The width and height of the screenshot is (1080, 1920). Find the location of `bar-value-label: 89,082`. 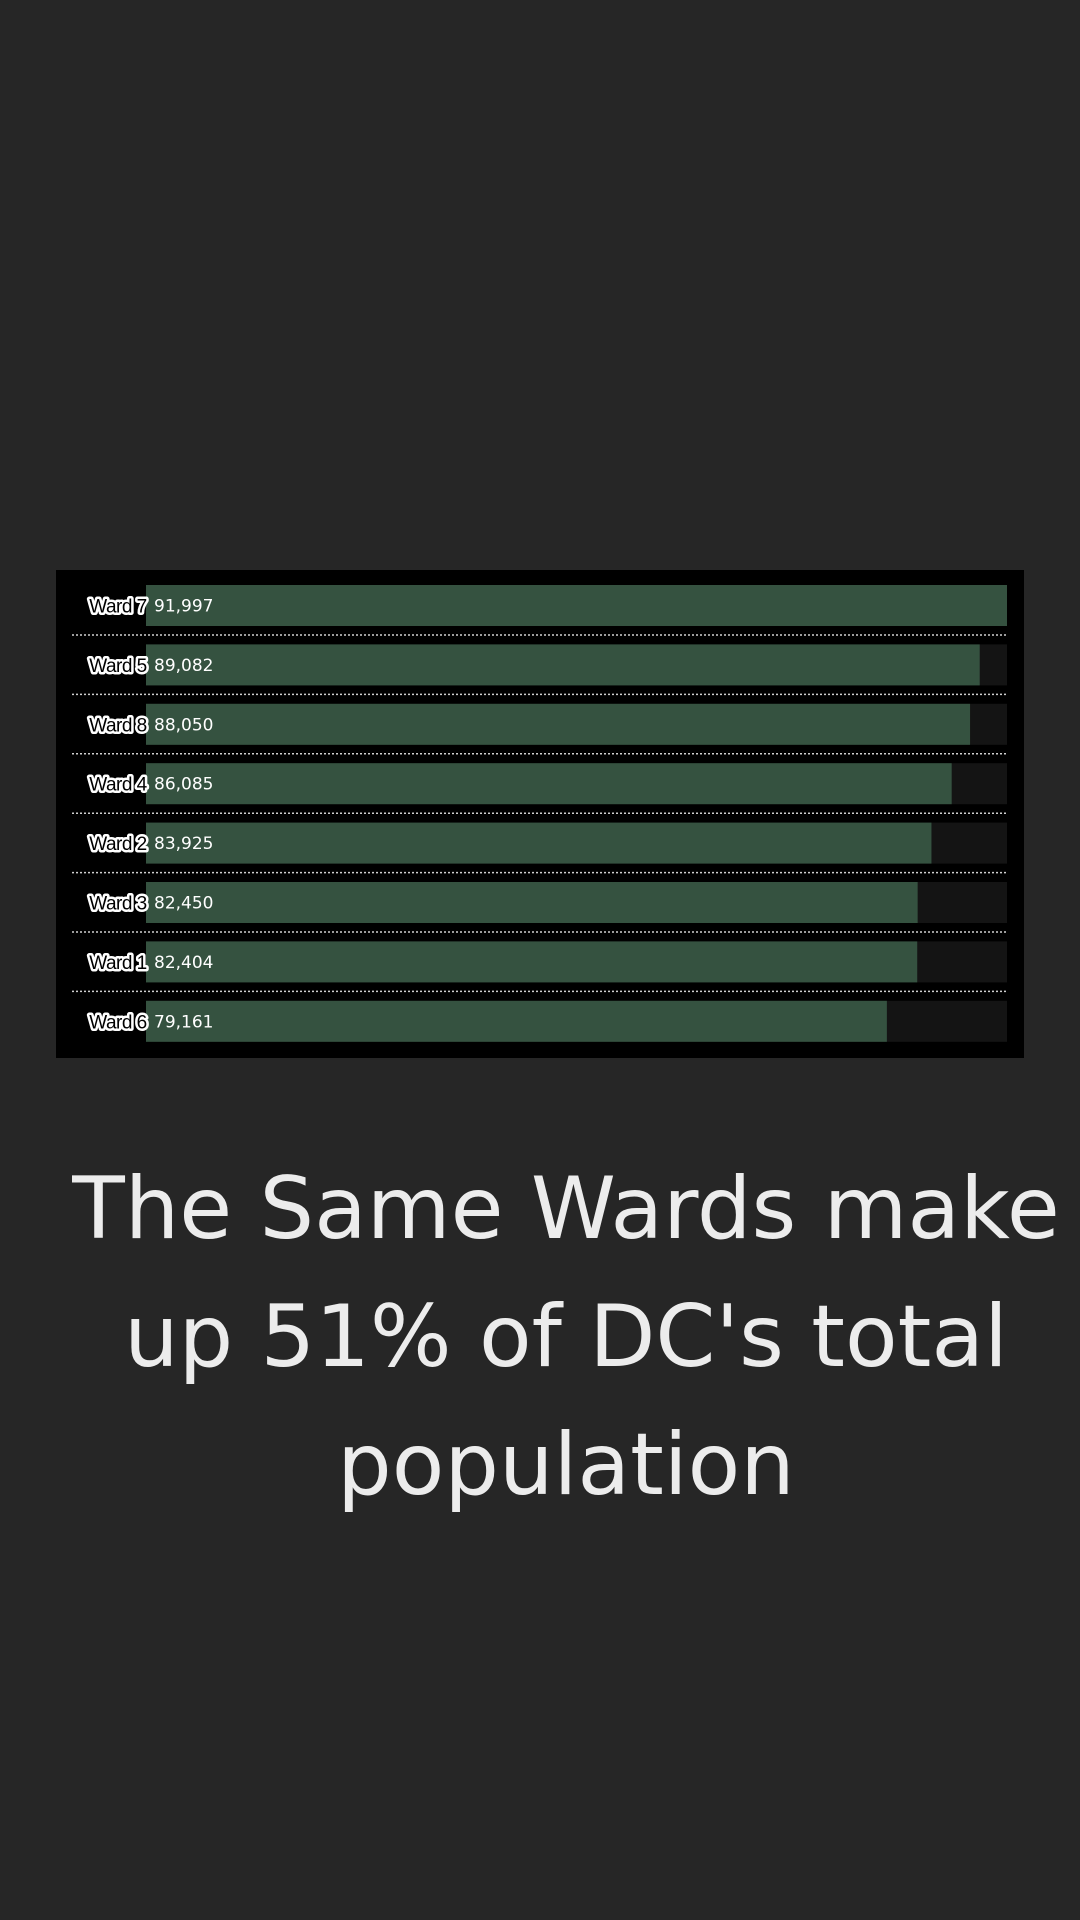

bar-value-label: 89,082 is located at coordinates (183, 666).